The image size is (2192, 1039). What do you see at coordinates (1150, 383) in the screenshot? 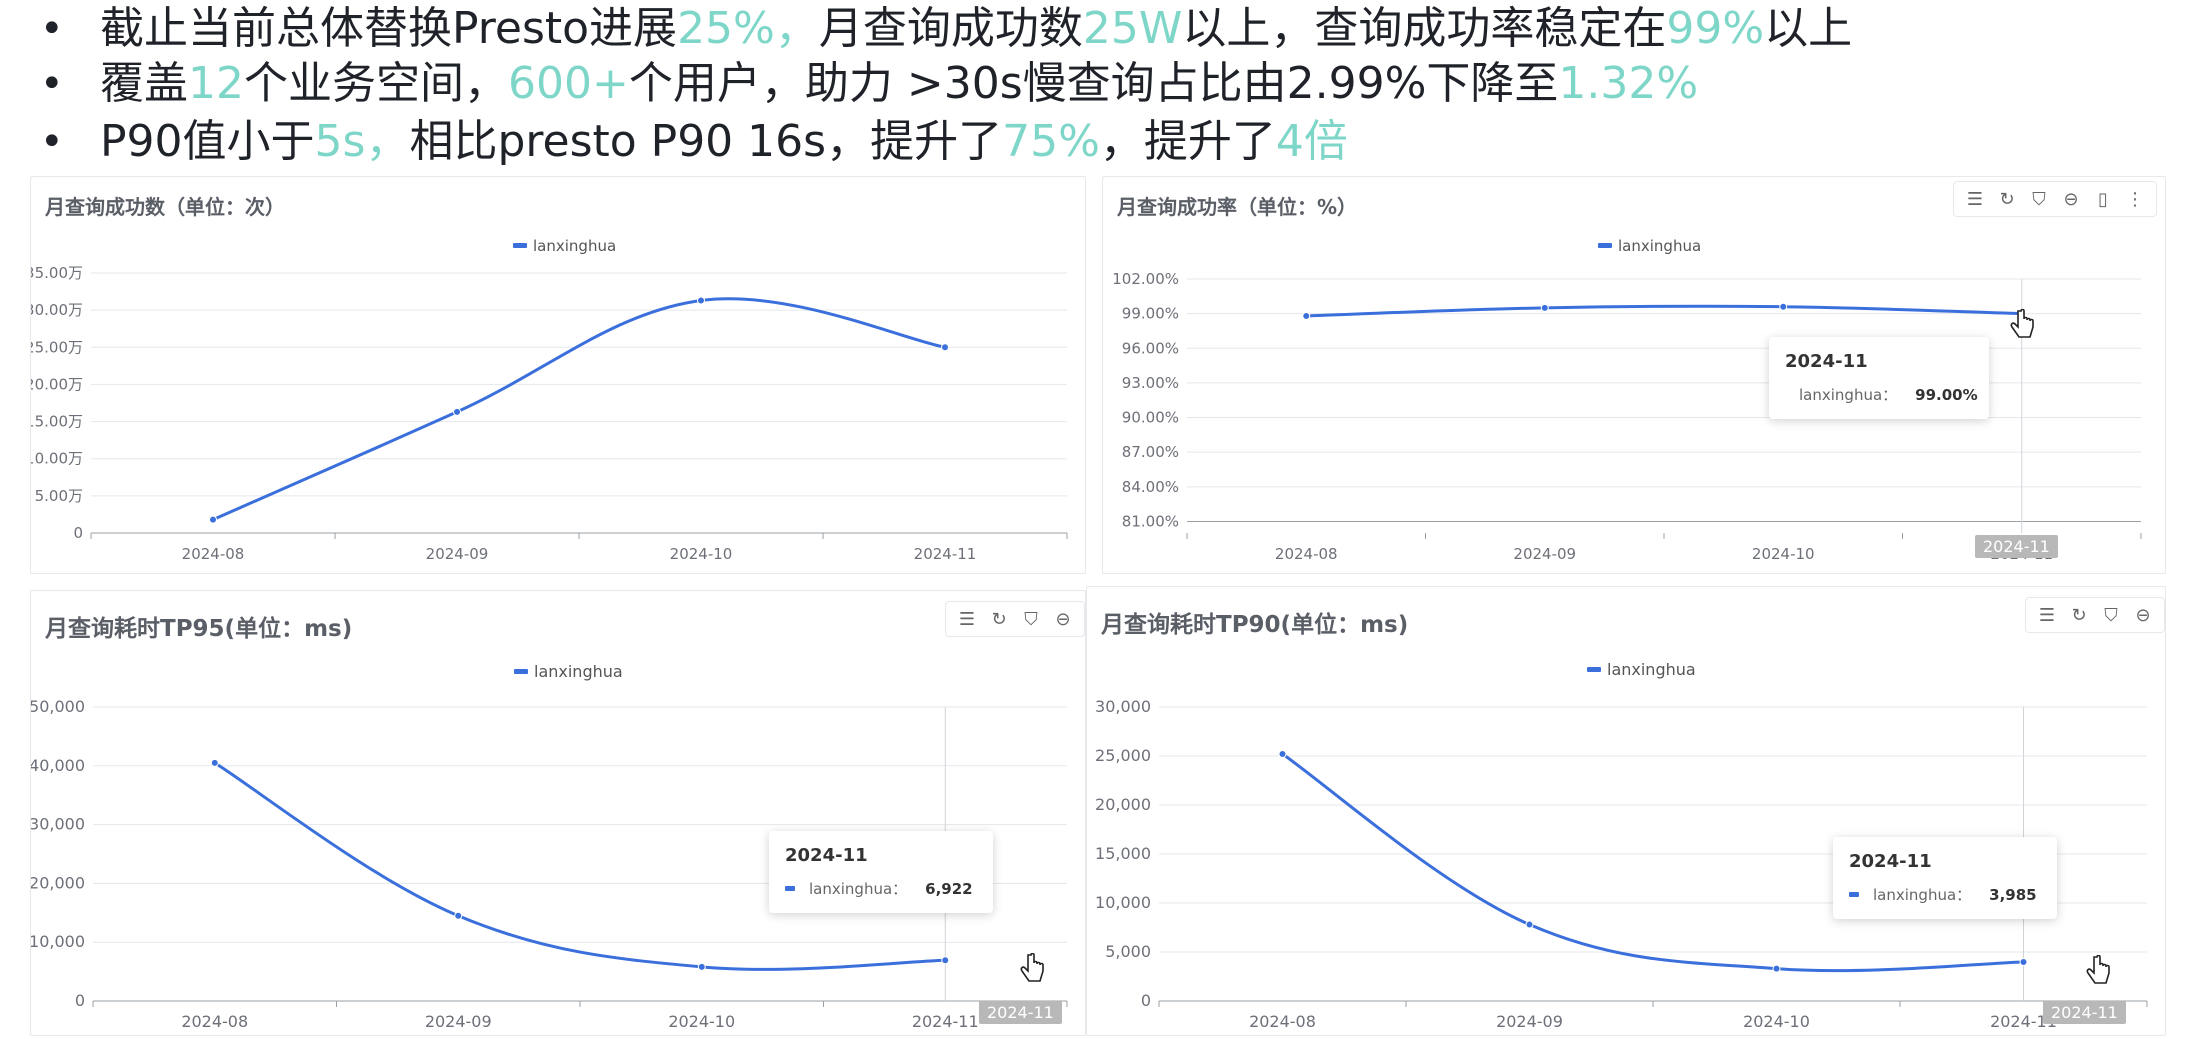
I see `y-tick-label: 93.00%` at bounding box center [1150, 383].